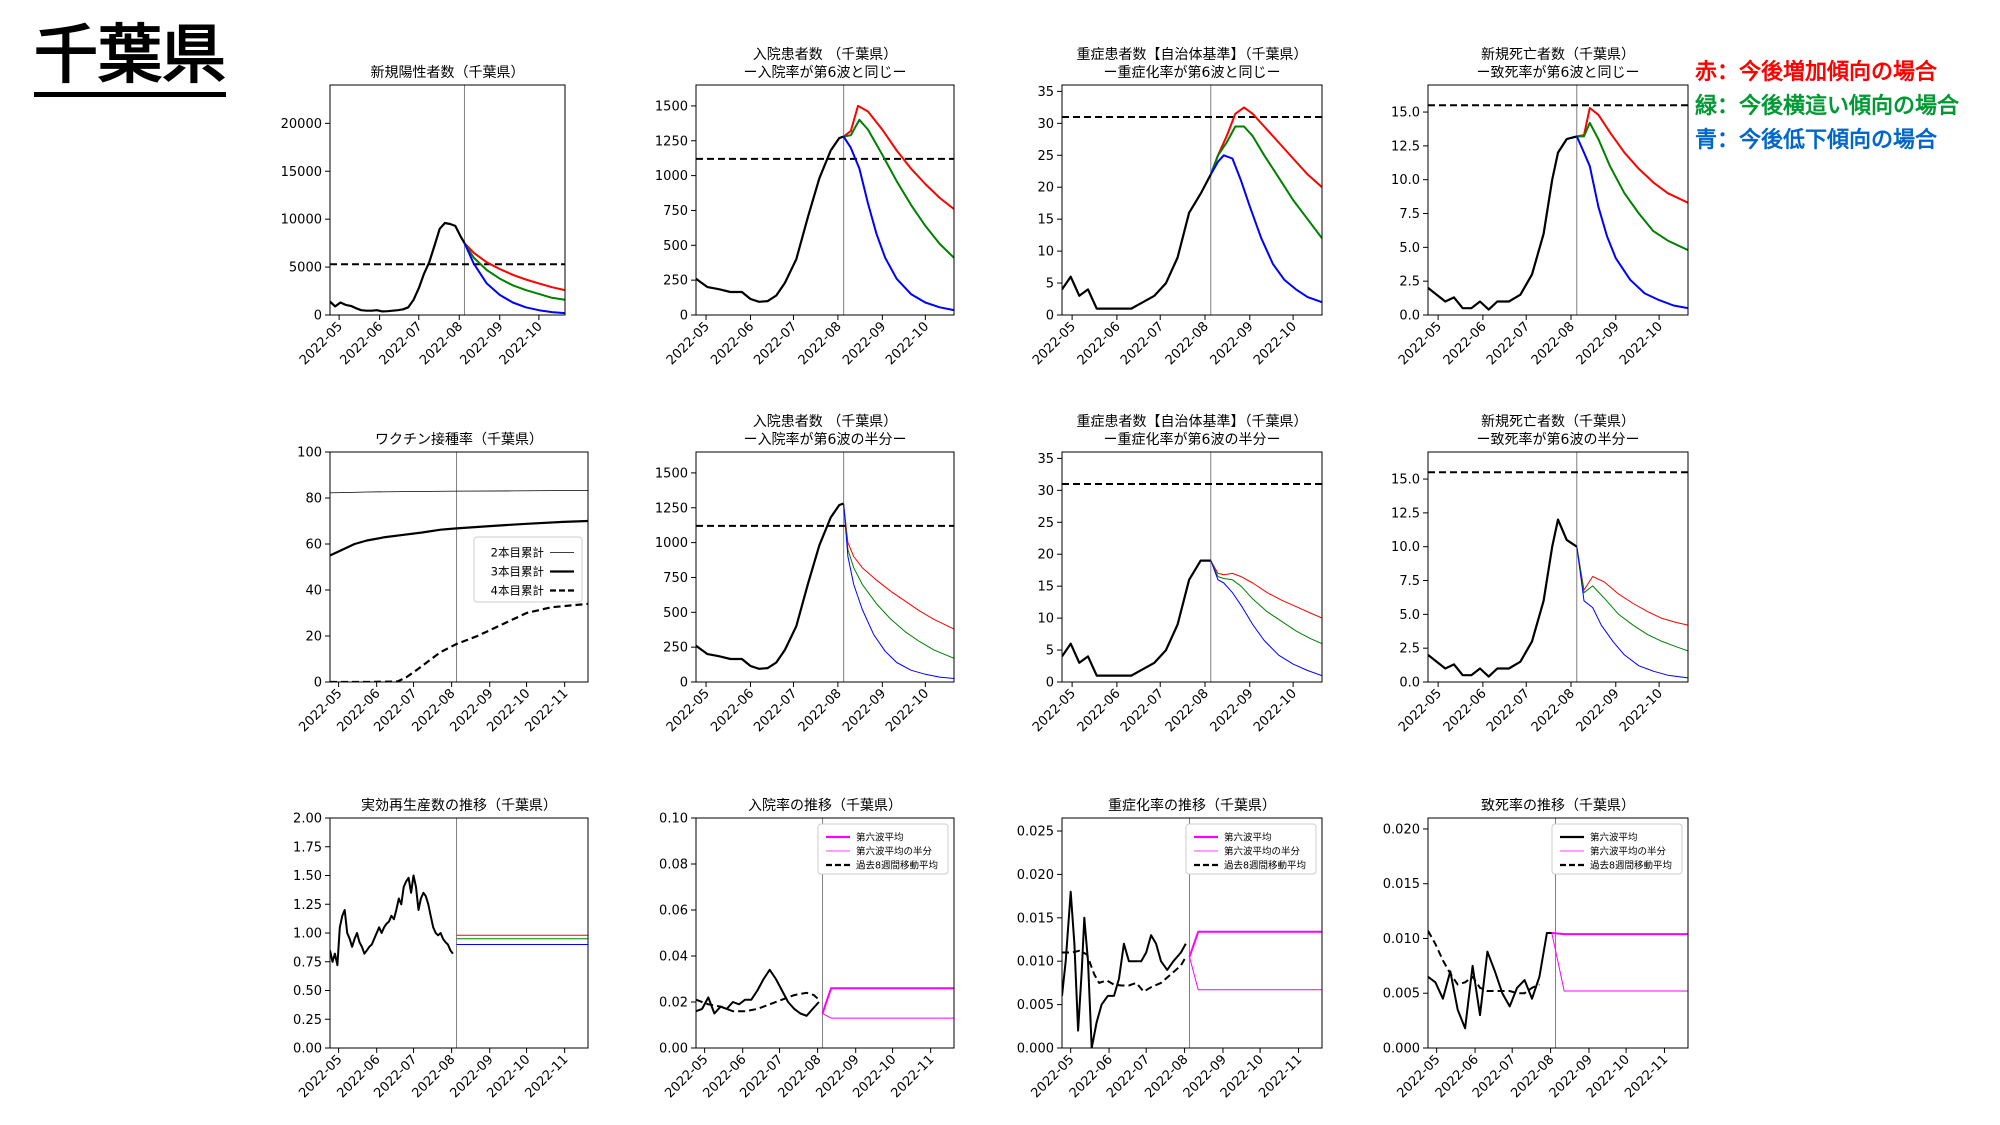 The height and width of the screenshot is (1125, 2000). I want to click on y-tick-label: 25, so click(1045, 156).